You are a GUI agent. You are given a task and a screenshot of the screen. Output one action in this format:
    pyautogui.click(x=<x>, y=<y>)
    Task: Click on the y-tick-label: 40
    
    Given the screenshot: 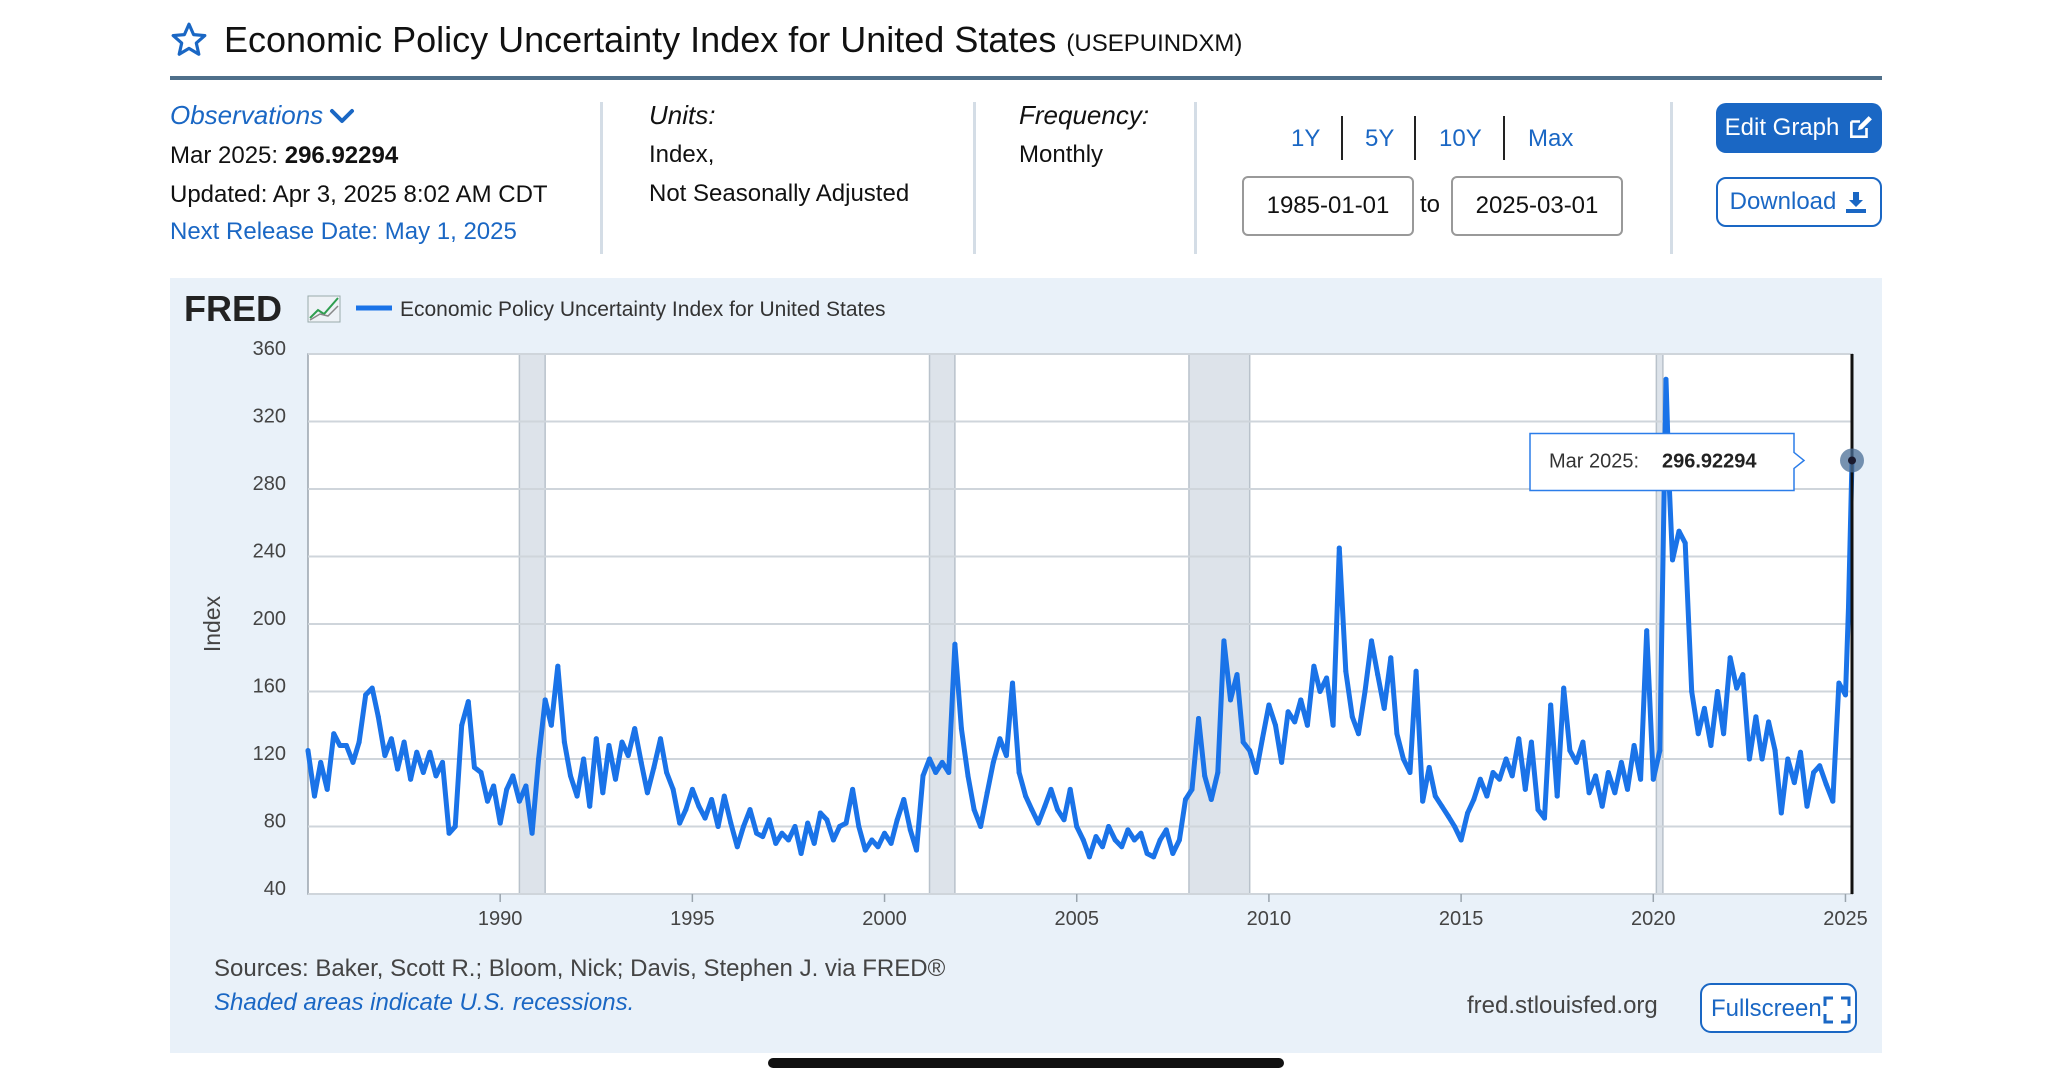 What is the action you would take?
    pyautogui.click(x=275, y=889)
    